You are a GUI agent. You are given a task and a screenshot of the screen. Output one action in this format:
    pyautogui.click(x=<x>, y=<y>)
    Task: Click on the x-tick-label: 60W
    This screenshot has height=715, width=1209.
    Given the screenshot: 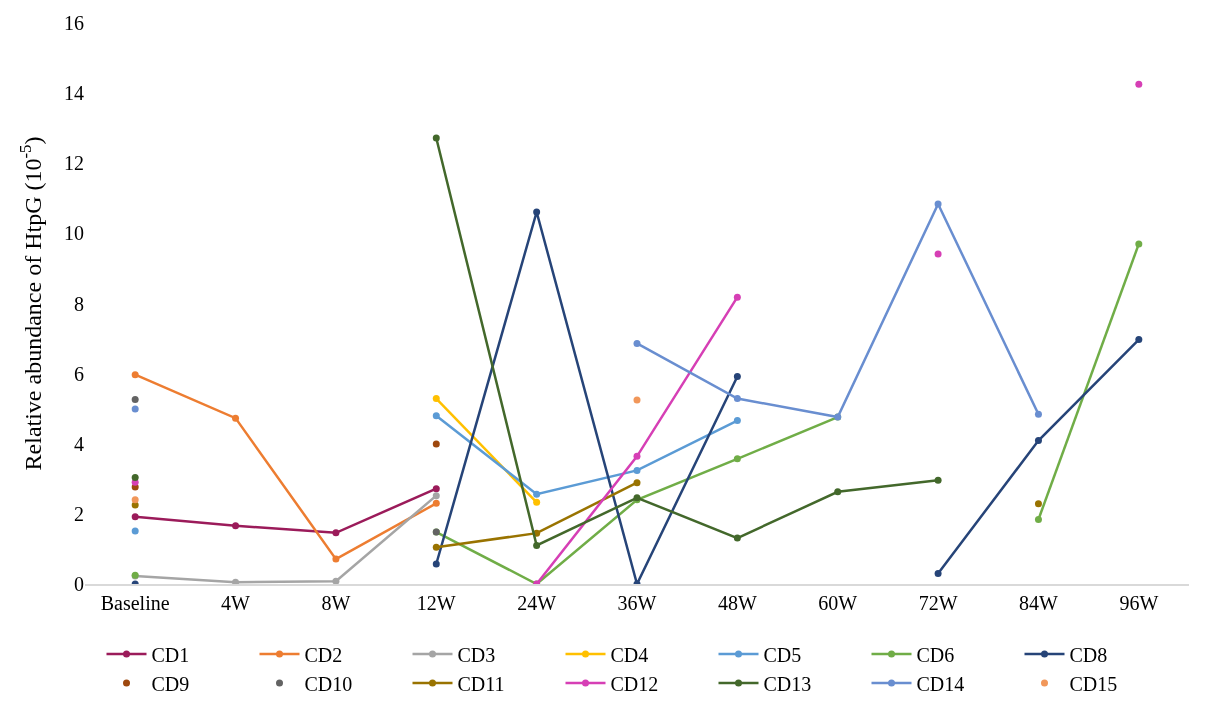 What is the action you would take?
    pyautogui.click(x=838, y=602)
    